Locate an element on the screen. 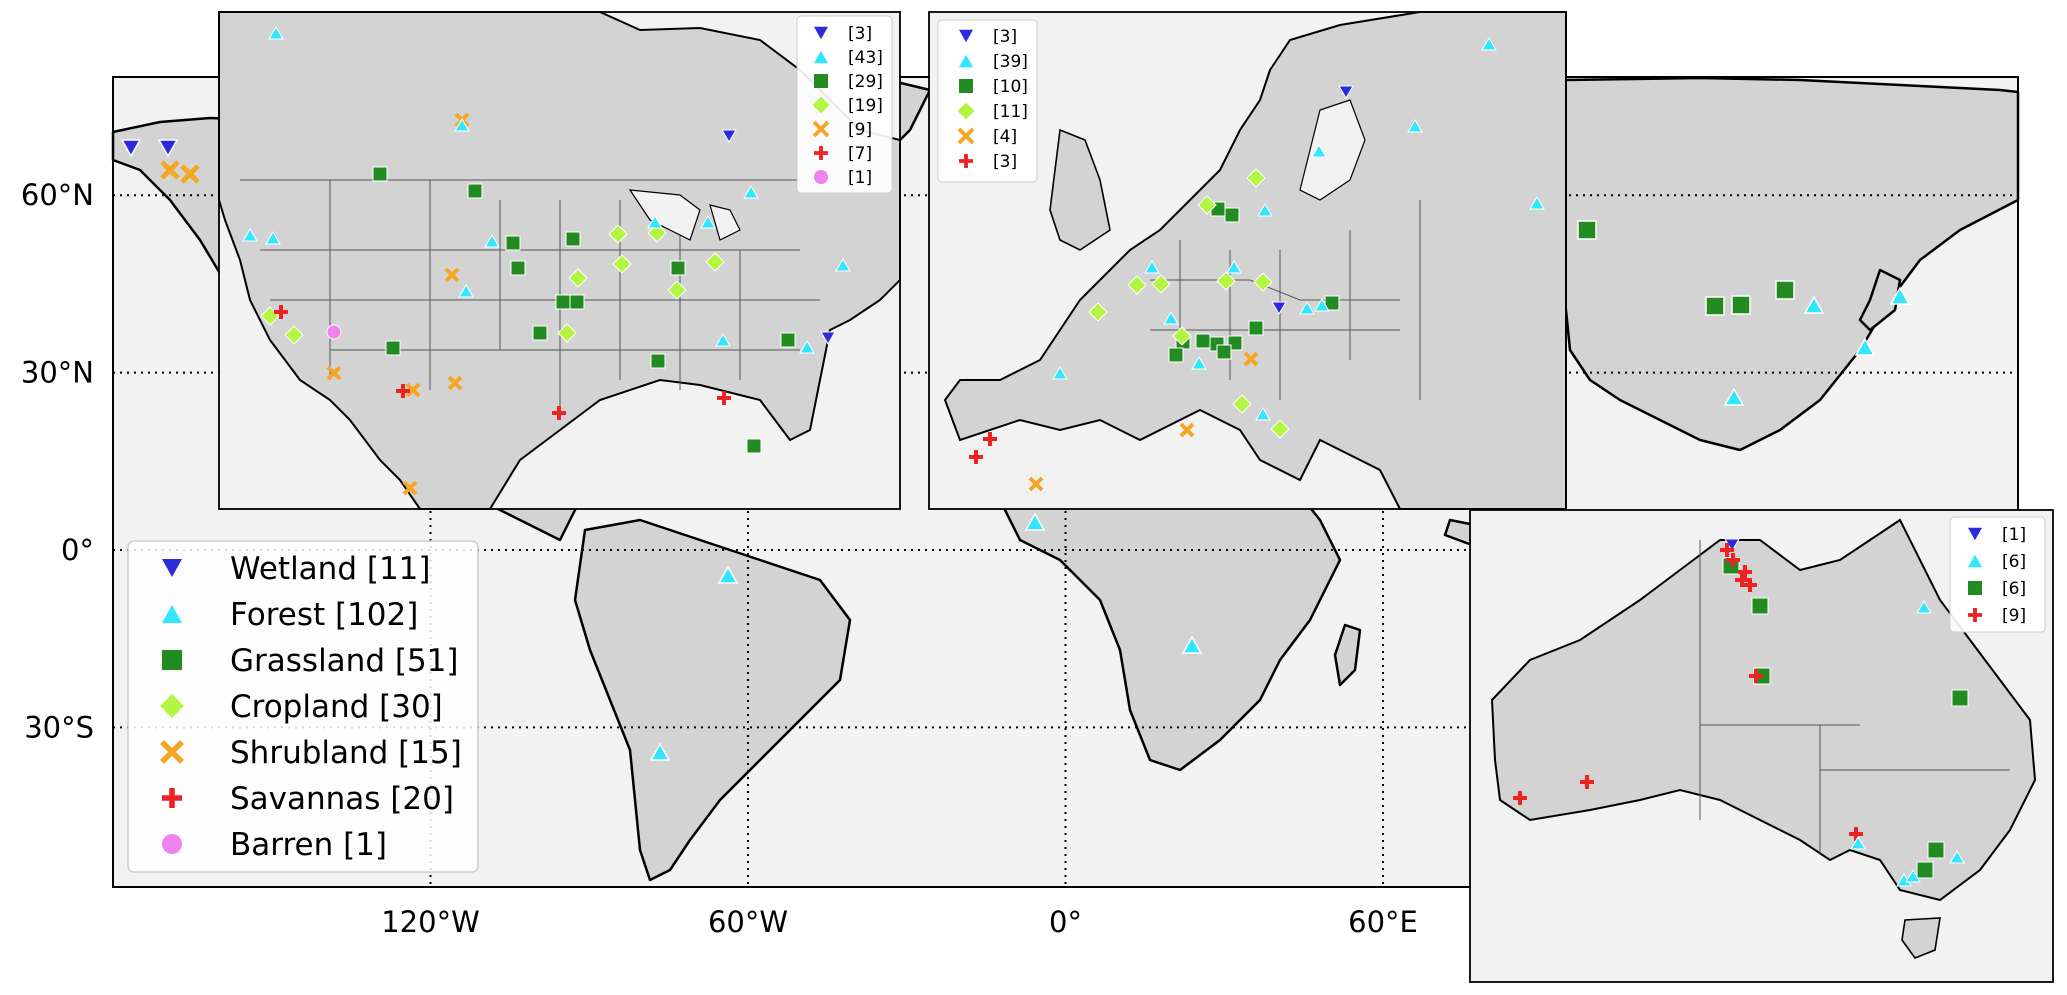 This screenshot has width=2067, height=995. cropland-legend-label: Cropland [30] is located at coordinates (336, 707).